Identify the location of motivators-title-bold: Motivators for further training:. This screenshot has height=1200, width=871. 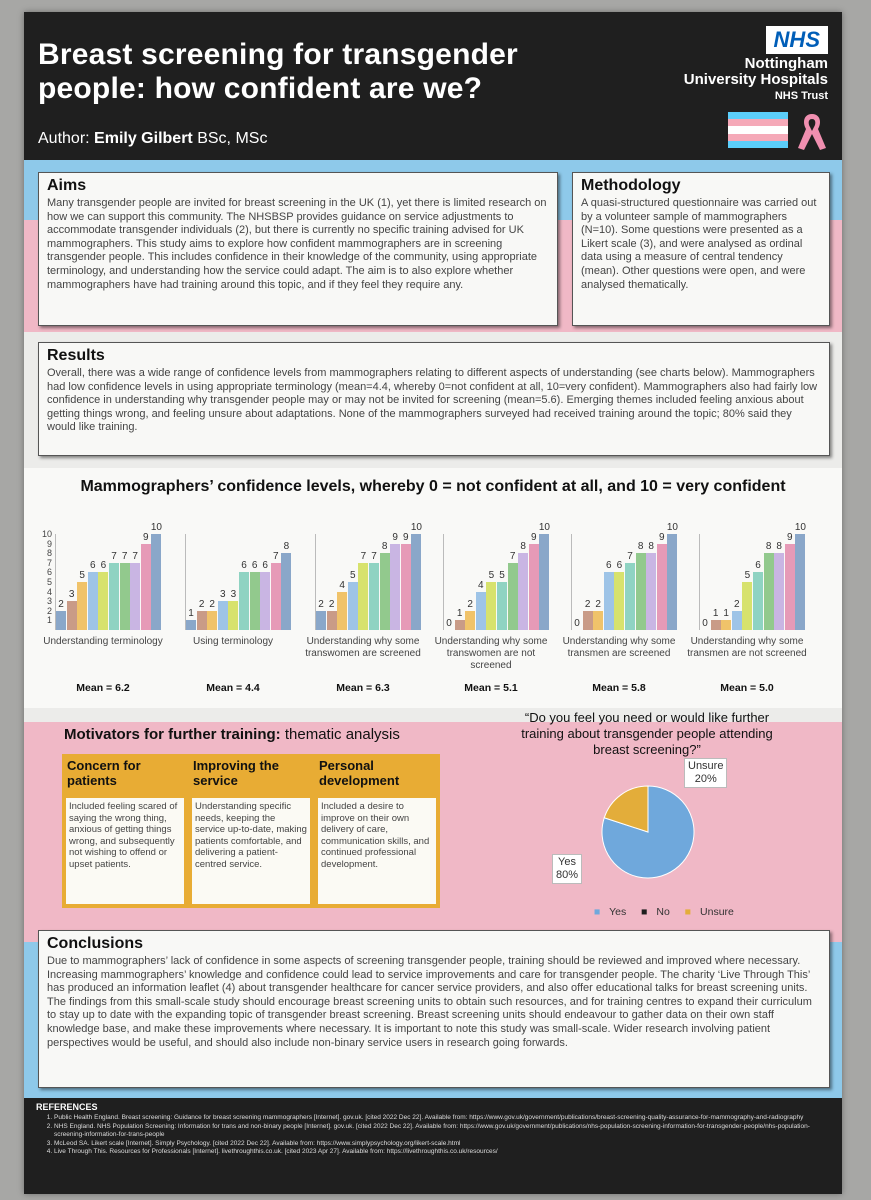
(172, 734).